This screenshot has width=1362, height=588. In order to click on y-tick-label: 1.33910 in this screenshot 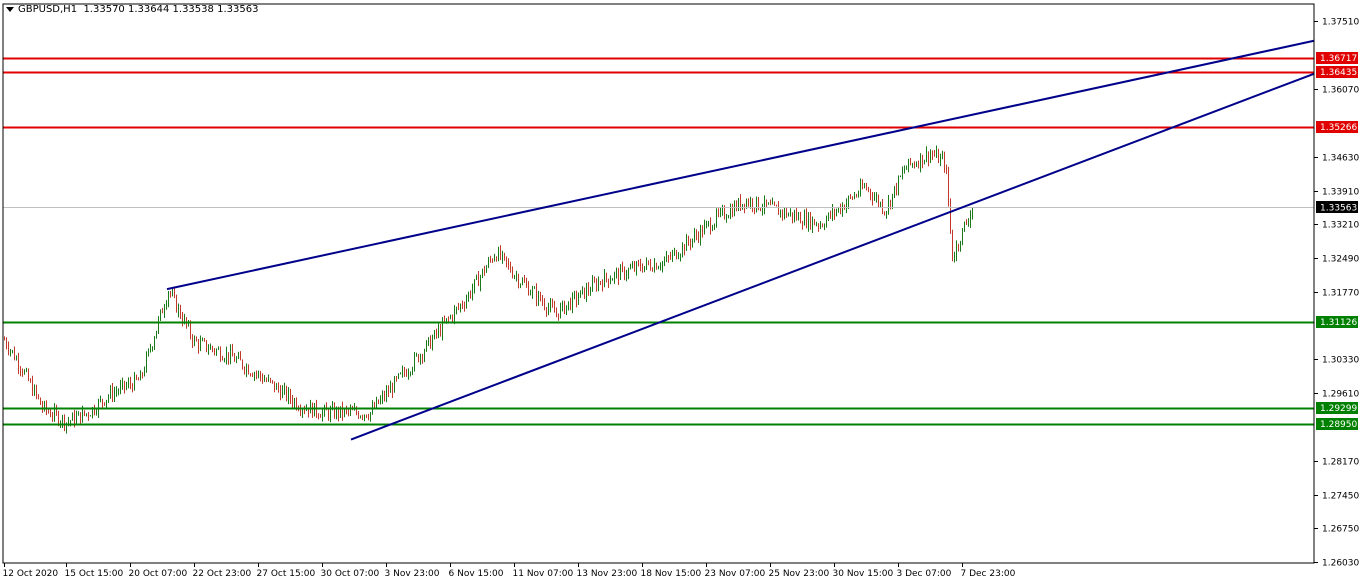, I will do `click(1340, 193)`.